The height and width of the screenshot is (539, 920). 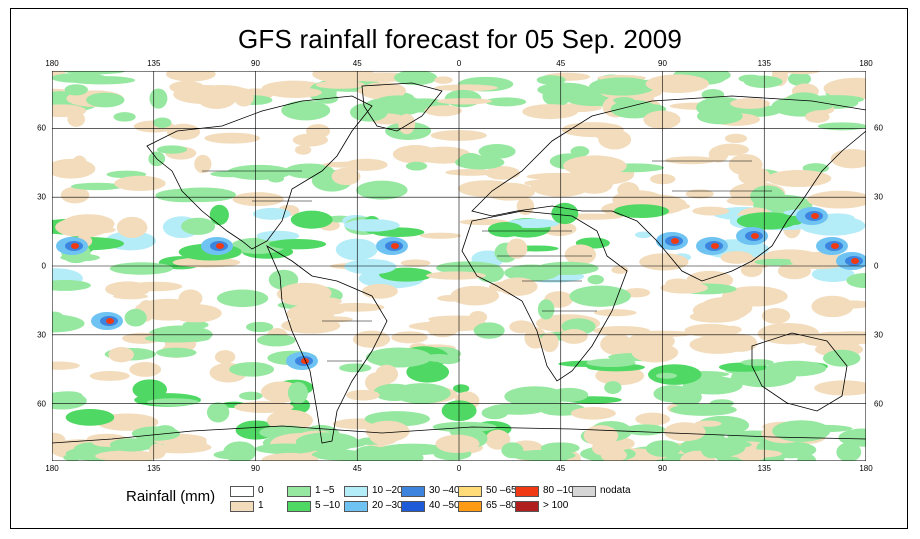 What do you see at coordinates (261, 505) in the screenshot?
I see `legend-label: 1` at bounding box center [261, 505].